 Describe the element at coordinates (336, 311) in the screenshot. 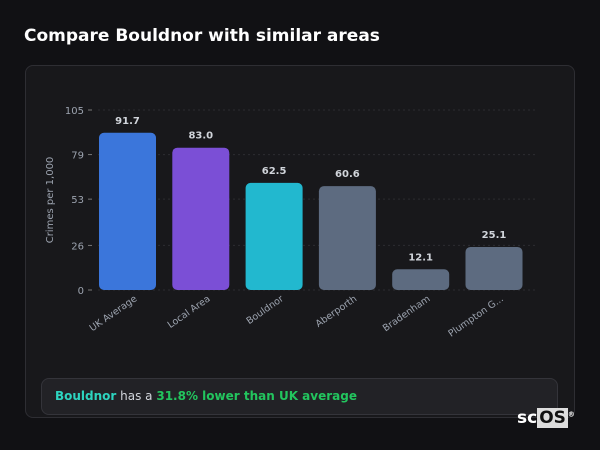

I see `x-tick-label: Aberporth` at that location.